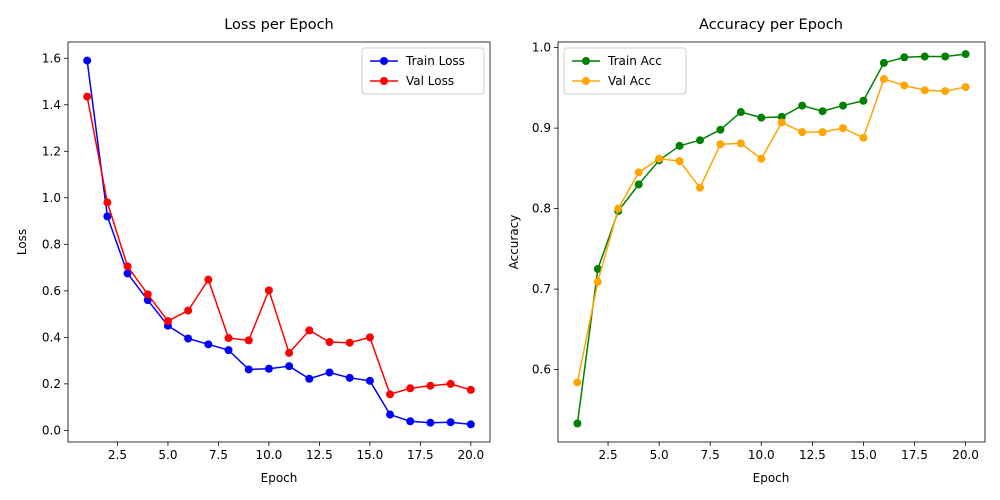  Describe the element at coordinates (51, 384) in the screenshot. I see `loss-ytick-label: 0.2` at that location.